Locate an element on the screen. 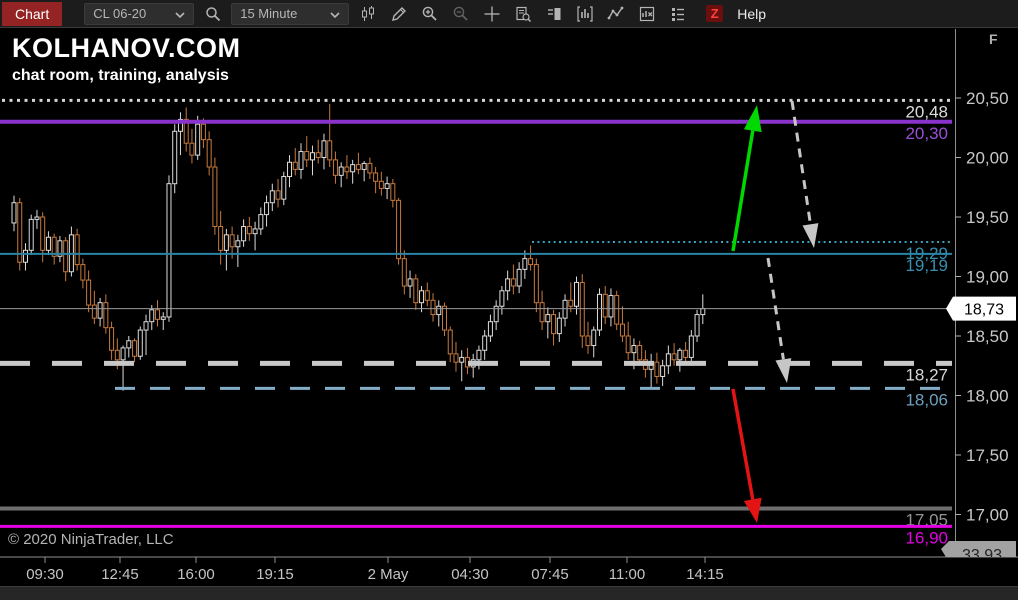  time-tick-label: 16:00 is located at coordinates (196, 574).